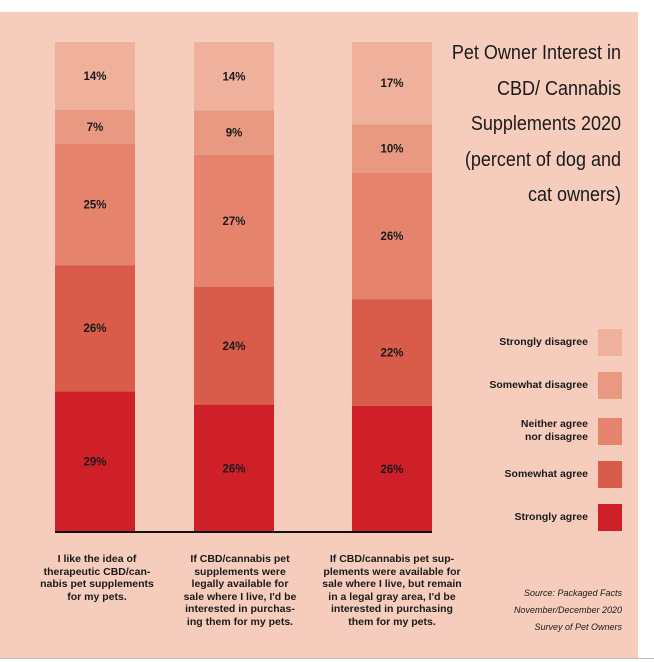 This screenshot has height=662, width=654. I want to click on bar-value-label: 29%, so click(94, 463).